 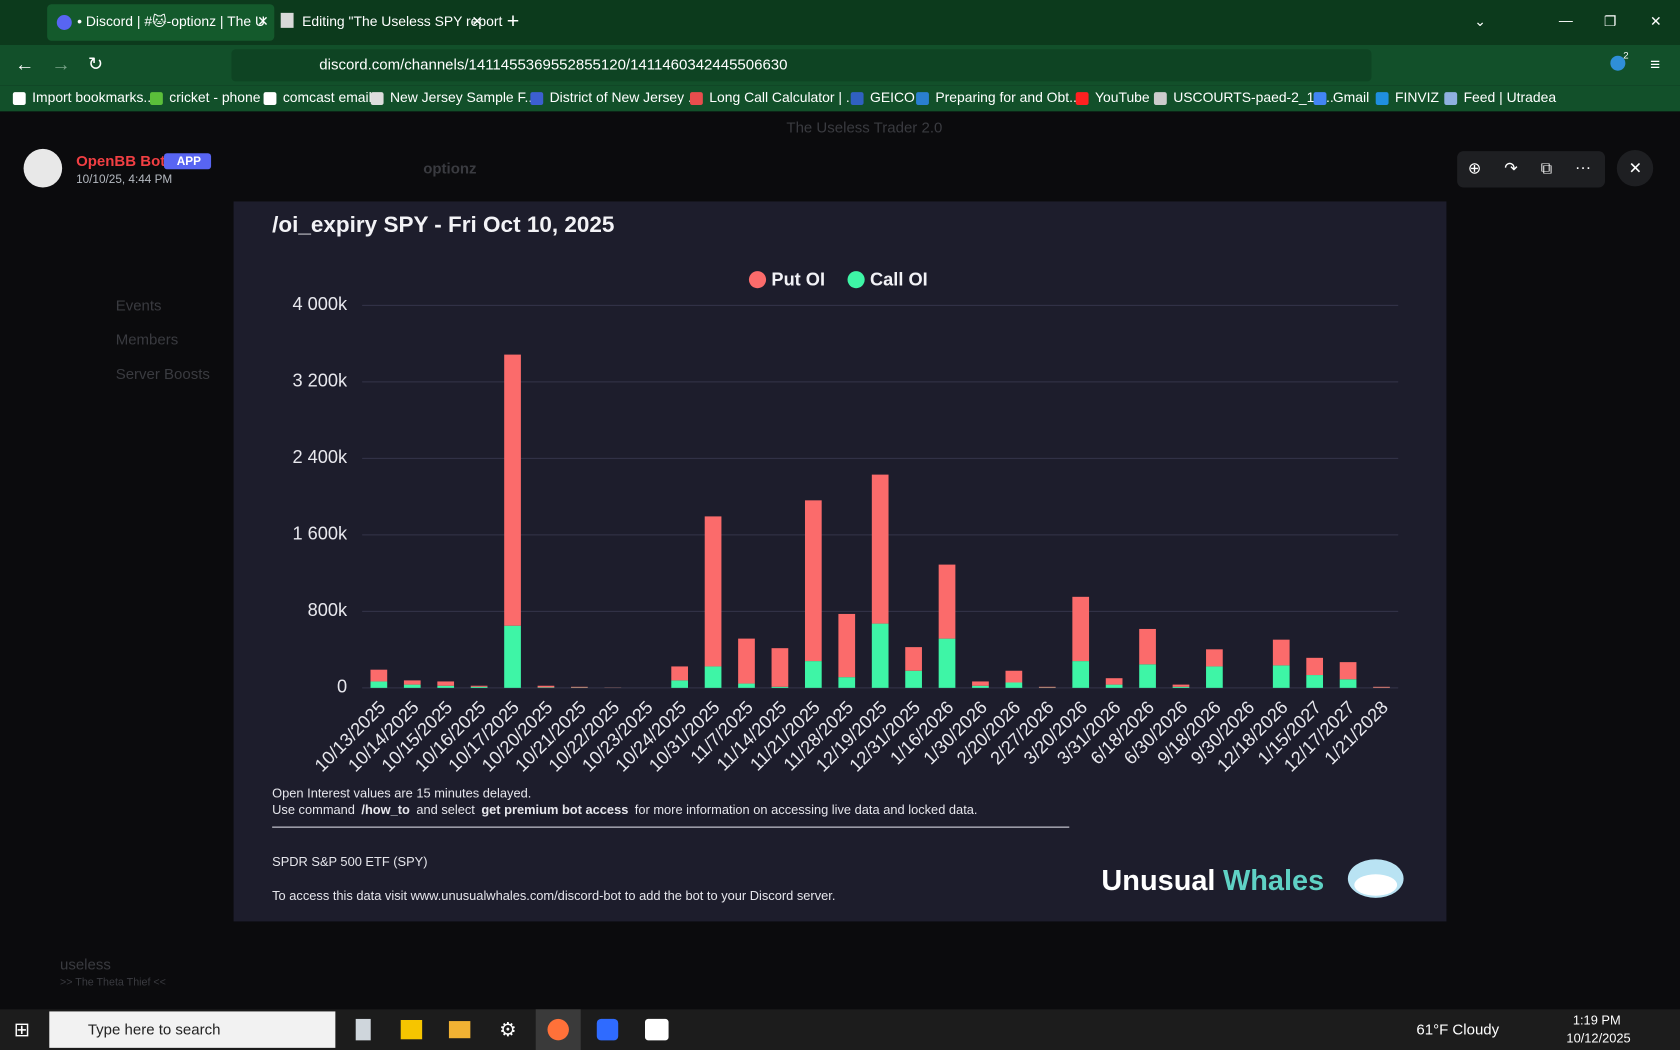 I want to click on reload: ↻, so click(x=95, y=64).